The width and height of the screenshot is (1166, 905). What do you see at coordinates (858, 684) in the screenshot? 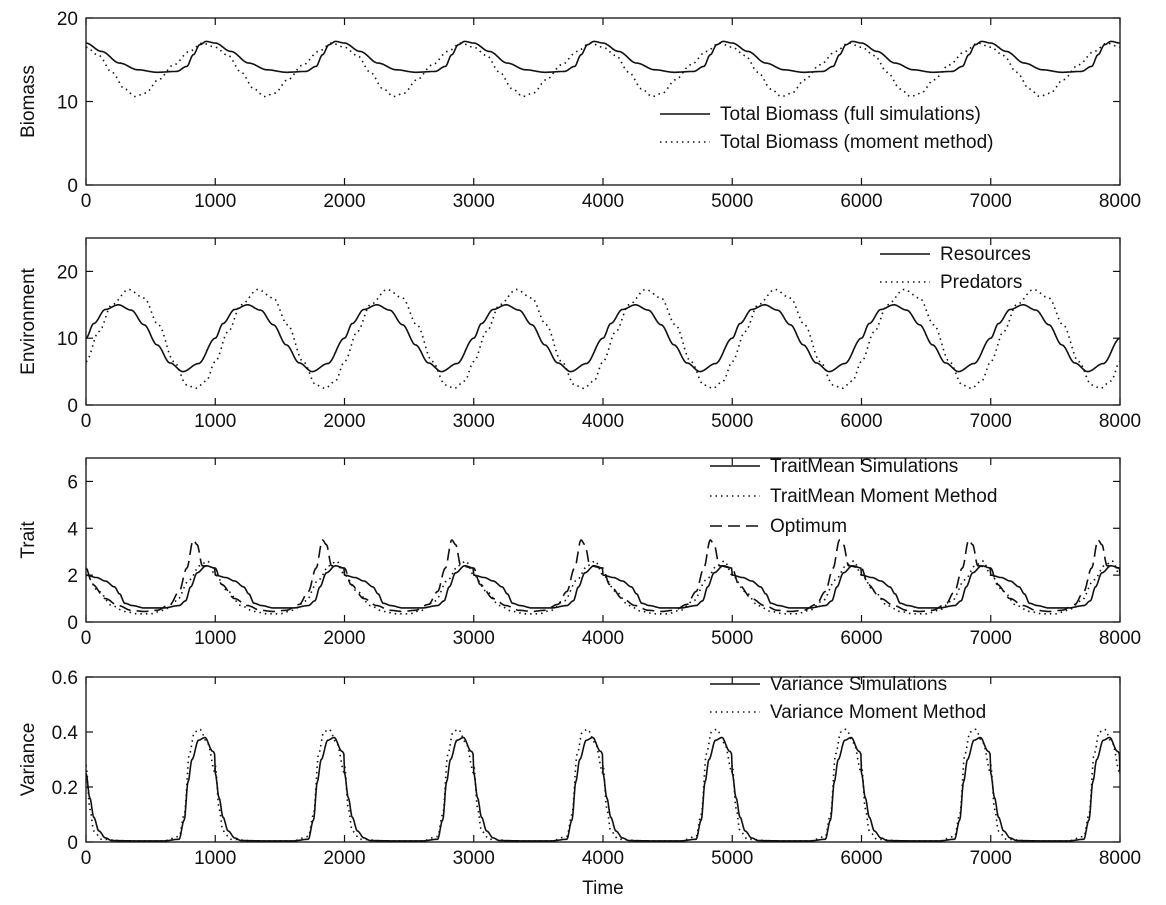
I see `legend-label: Variance Simulations` at bounding box center [858, 684].